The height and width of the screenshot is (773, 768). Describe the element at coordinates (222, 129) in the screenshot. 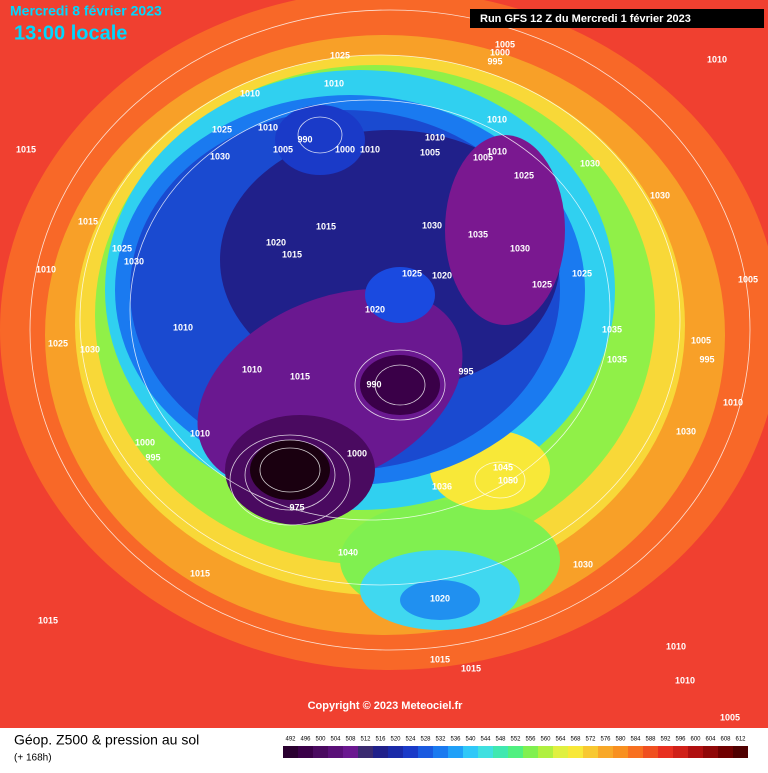

I see `isobar-label: 1025` at that location.